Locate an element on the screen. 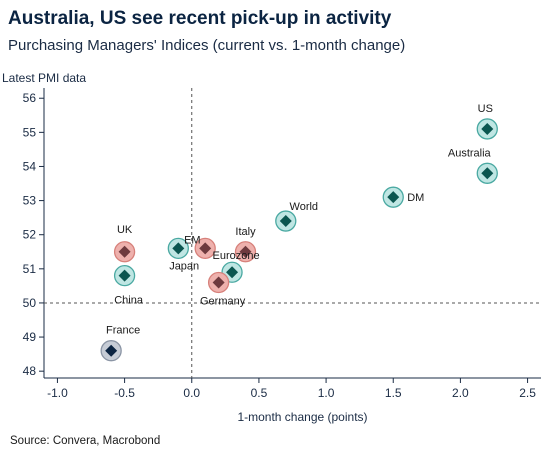  point-label-germany: Germany is located at coordinates (223, 301).